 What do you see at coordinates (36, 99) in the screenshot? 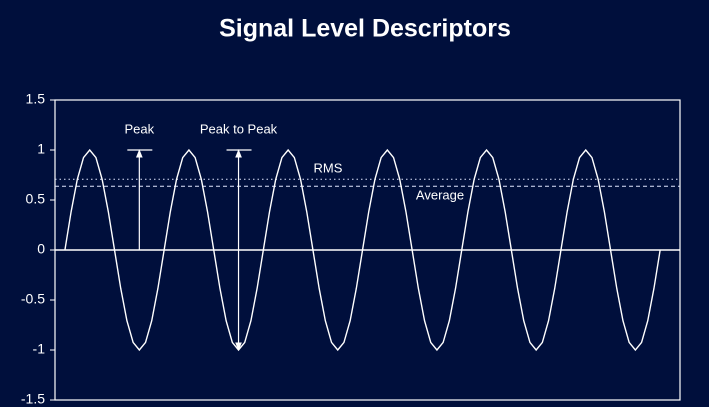
I see `y-tick-label: 1.5` at bounding box center [36, 99].